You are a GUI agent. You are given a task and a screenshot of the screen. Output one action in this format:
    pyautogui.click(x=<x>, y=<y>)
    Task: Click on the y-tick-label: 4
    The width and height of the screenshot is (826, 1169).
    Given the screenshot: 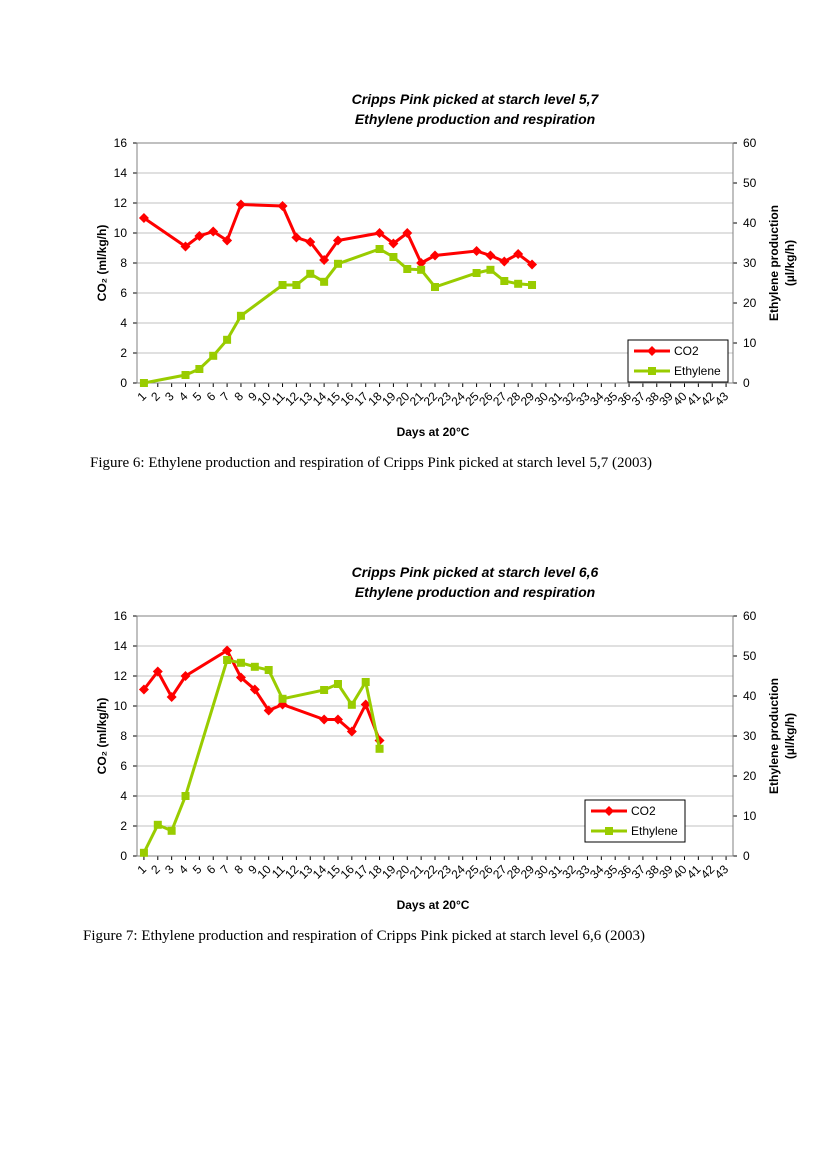 What is the action you would take?
    pyautogui.click(x=123, y=796)
    